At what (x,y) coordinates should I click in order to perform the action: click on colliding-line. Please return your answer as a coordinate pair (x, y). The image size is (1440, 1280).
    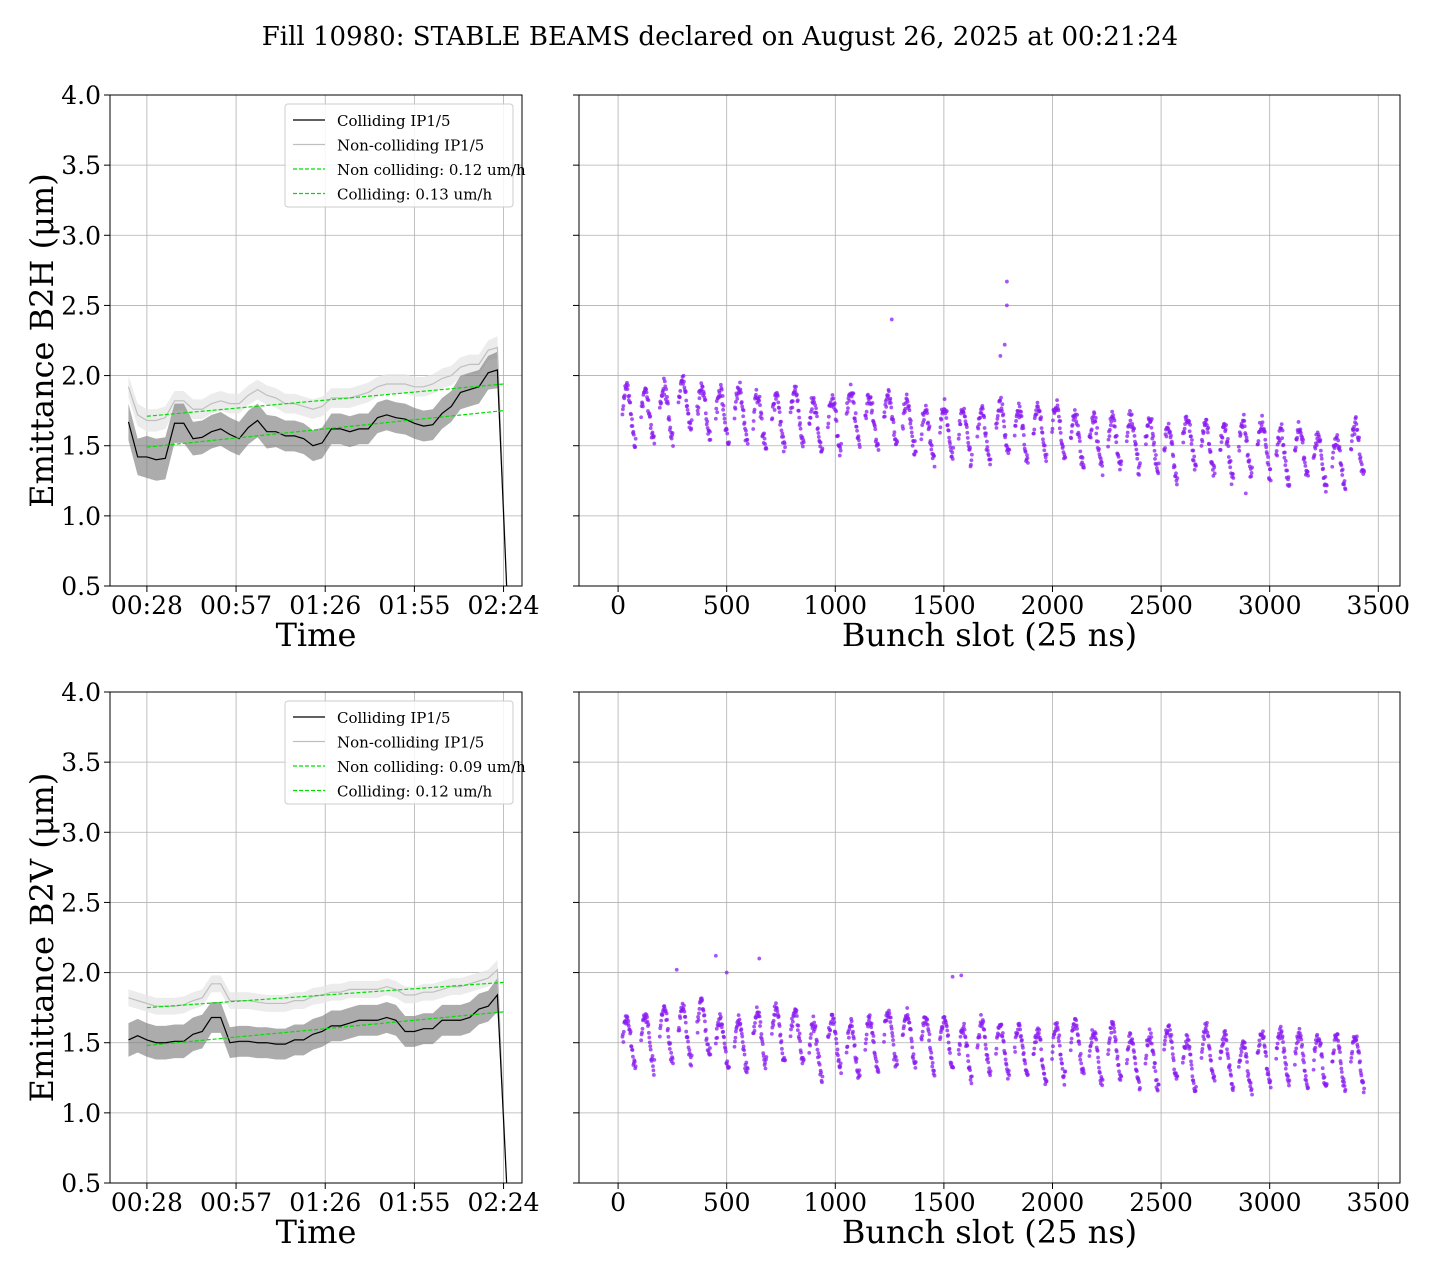
    Looking at the image, I should click on (317, 478).